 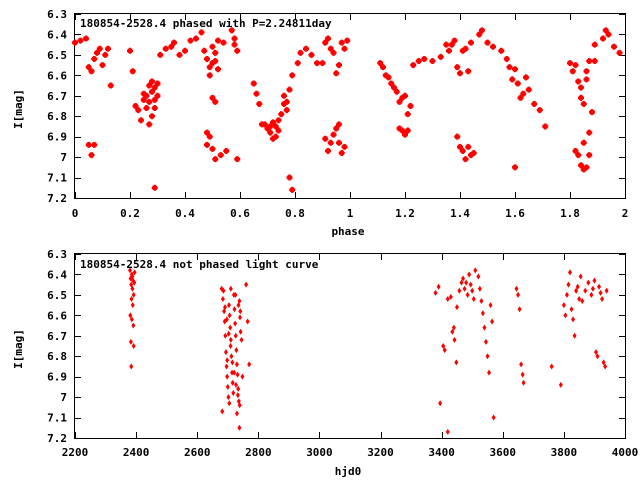 What do you see at coordinates (57, 34) in the screenshot?
I see `y-tick-label: 6.4` at bounding box center [57, 34].